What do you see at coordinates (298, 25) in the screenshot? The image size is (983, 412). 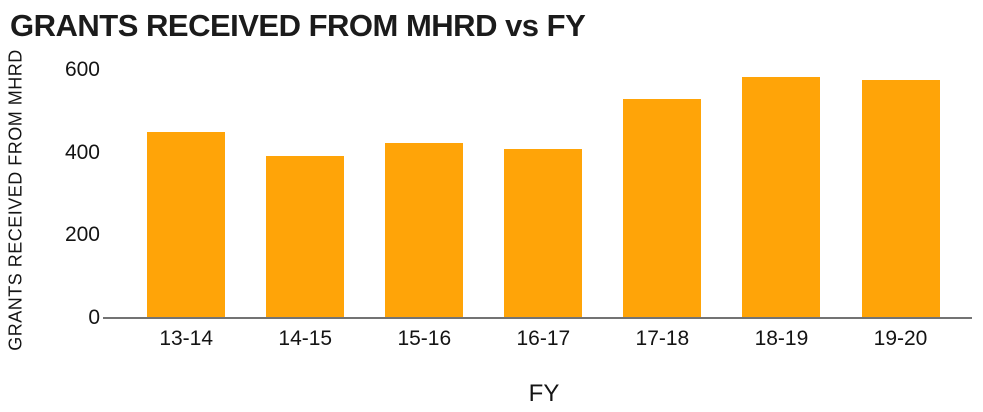 I see `chart-title: GRANTS RECEIVED FROM MHRD vs FY` at bounding box center [298, 25].